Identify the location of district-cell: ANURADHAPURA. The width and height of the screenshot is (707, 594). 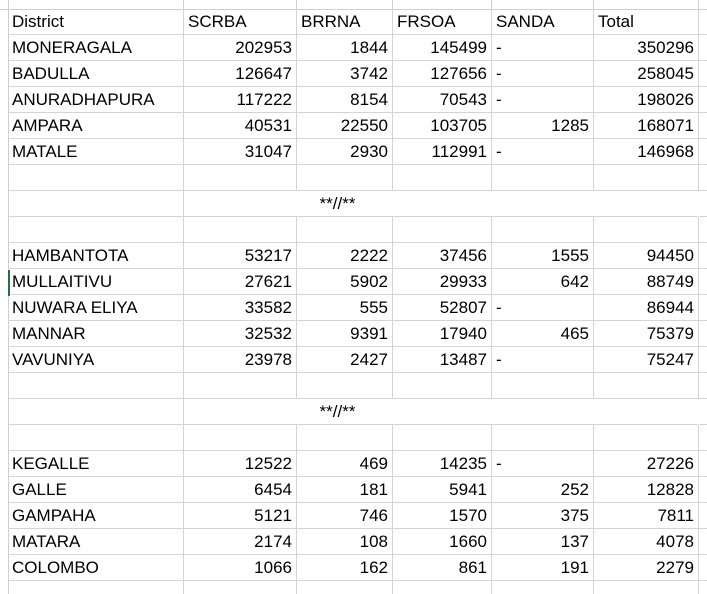
(96, 100).